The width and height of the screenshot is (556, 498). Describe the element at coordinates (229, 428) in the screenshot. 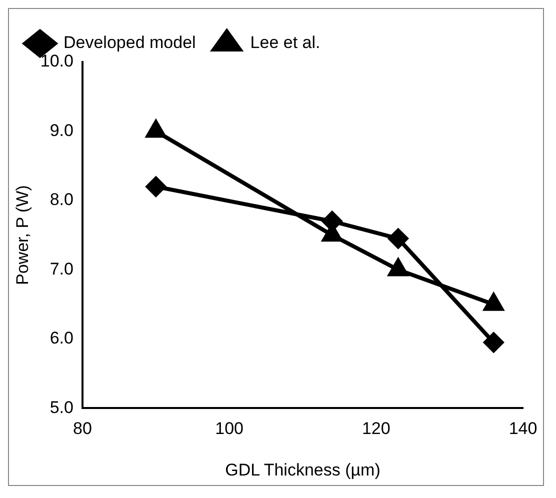

I see `x-tick-label: 100` at that location.